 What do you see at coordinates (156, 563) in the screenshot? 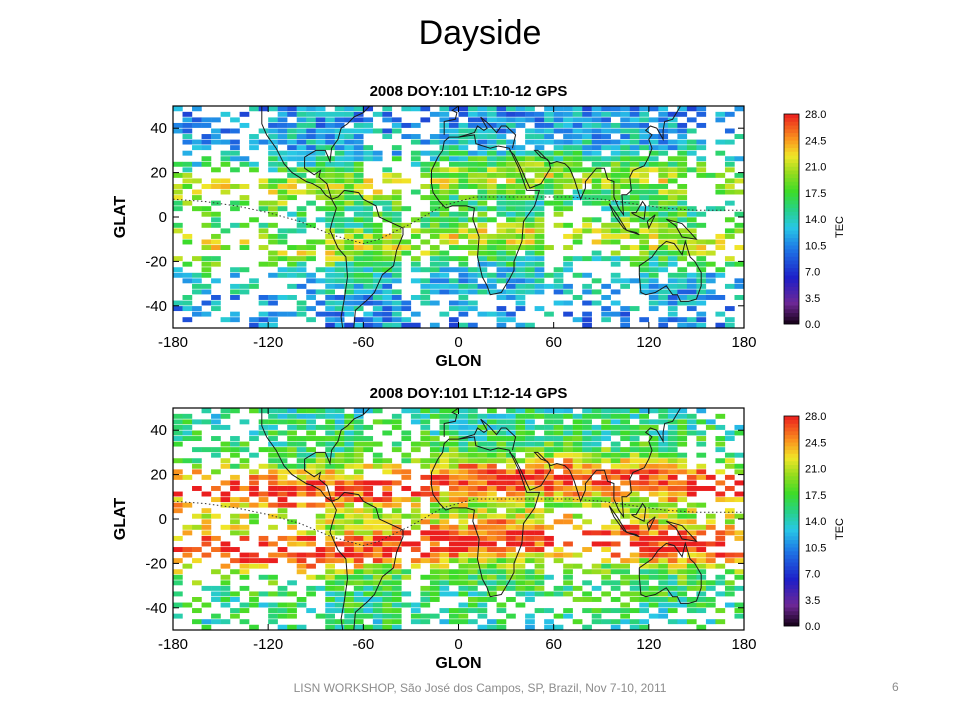
I see `y-tick-label: -20` at bounding box center [156, 563].